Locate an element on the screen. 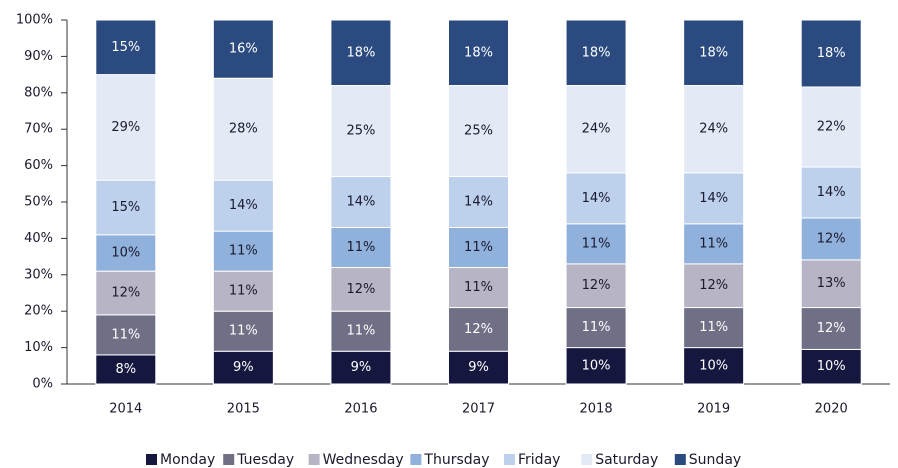  x-tick-label: 2017 is located at coordinates (478, 409).